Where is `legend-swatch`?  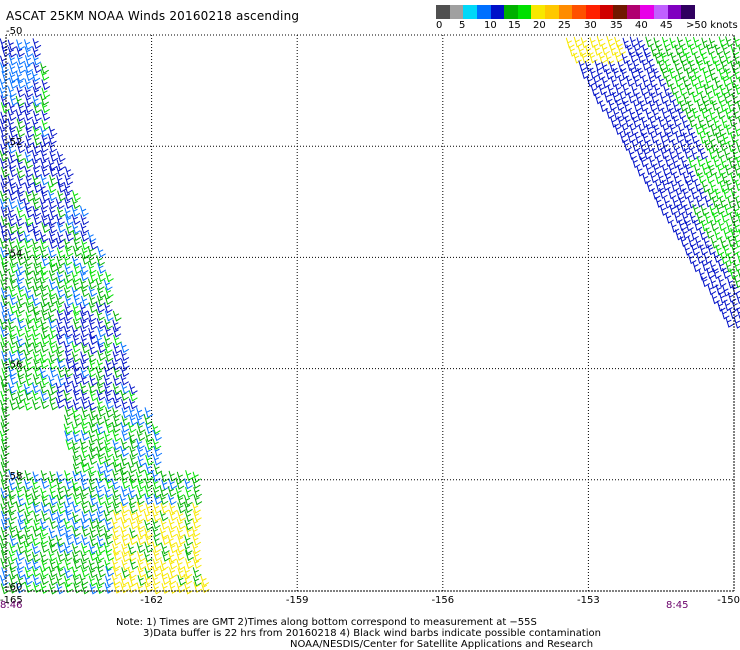 legend-swatch is located at coordinates (661, 12).